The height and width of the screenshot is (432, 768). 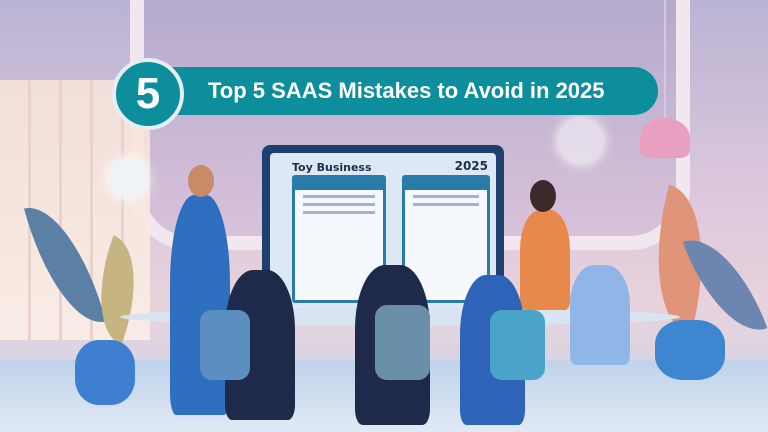 I want to click on pendant-lamp, so click(x=665, y=59).